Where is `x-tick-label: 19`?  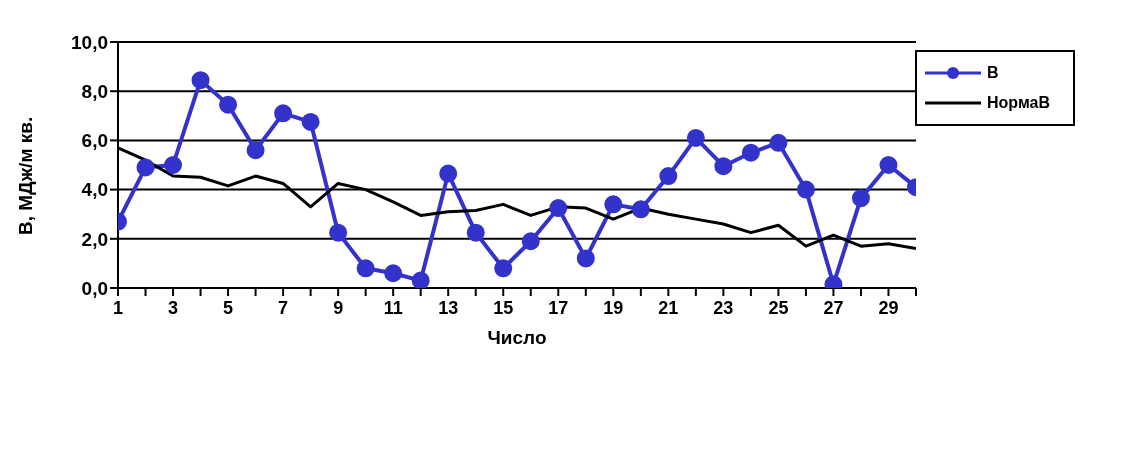 x-tick-label: 19 is located at coordinates (613, 308).